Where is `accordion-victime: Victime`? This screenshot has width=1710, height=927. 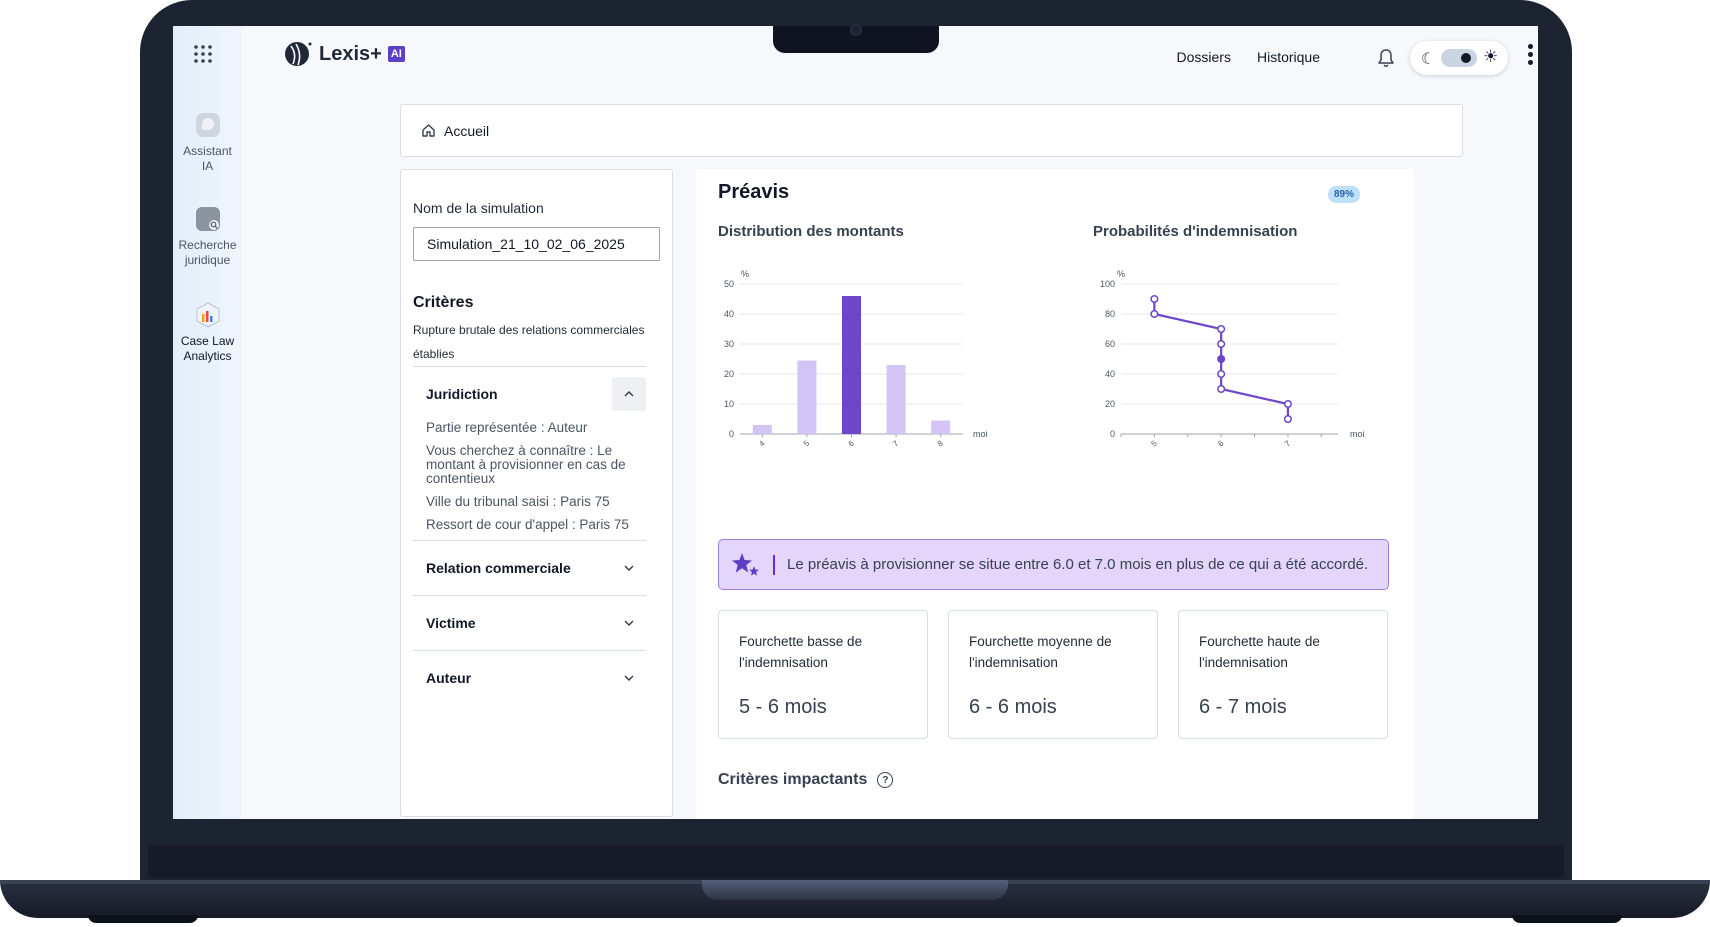 accordion-victime: Victime is located at coordinates (529, 622).